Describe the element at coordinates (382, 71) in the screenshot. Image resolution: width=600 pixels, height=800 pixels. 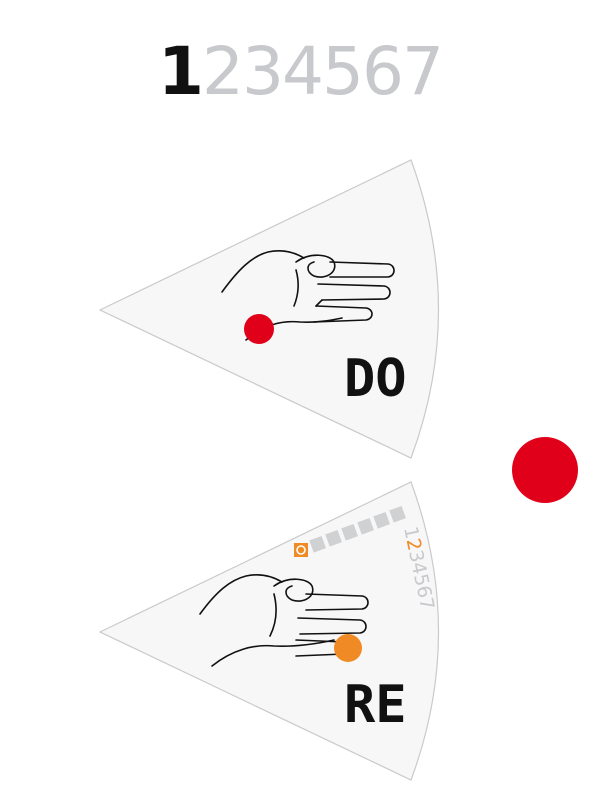
I see `digit-6: 6` at that location.